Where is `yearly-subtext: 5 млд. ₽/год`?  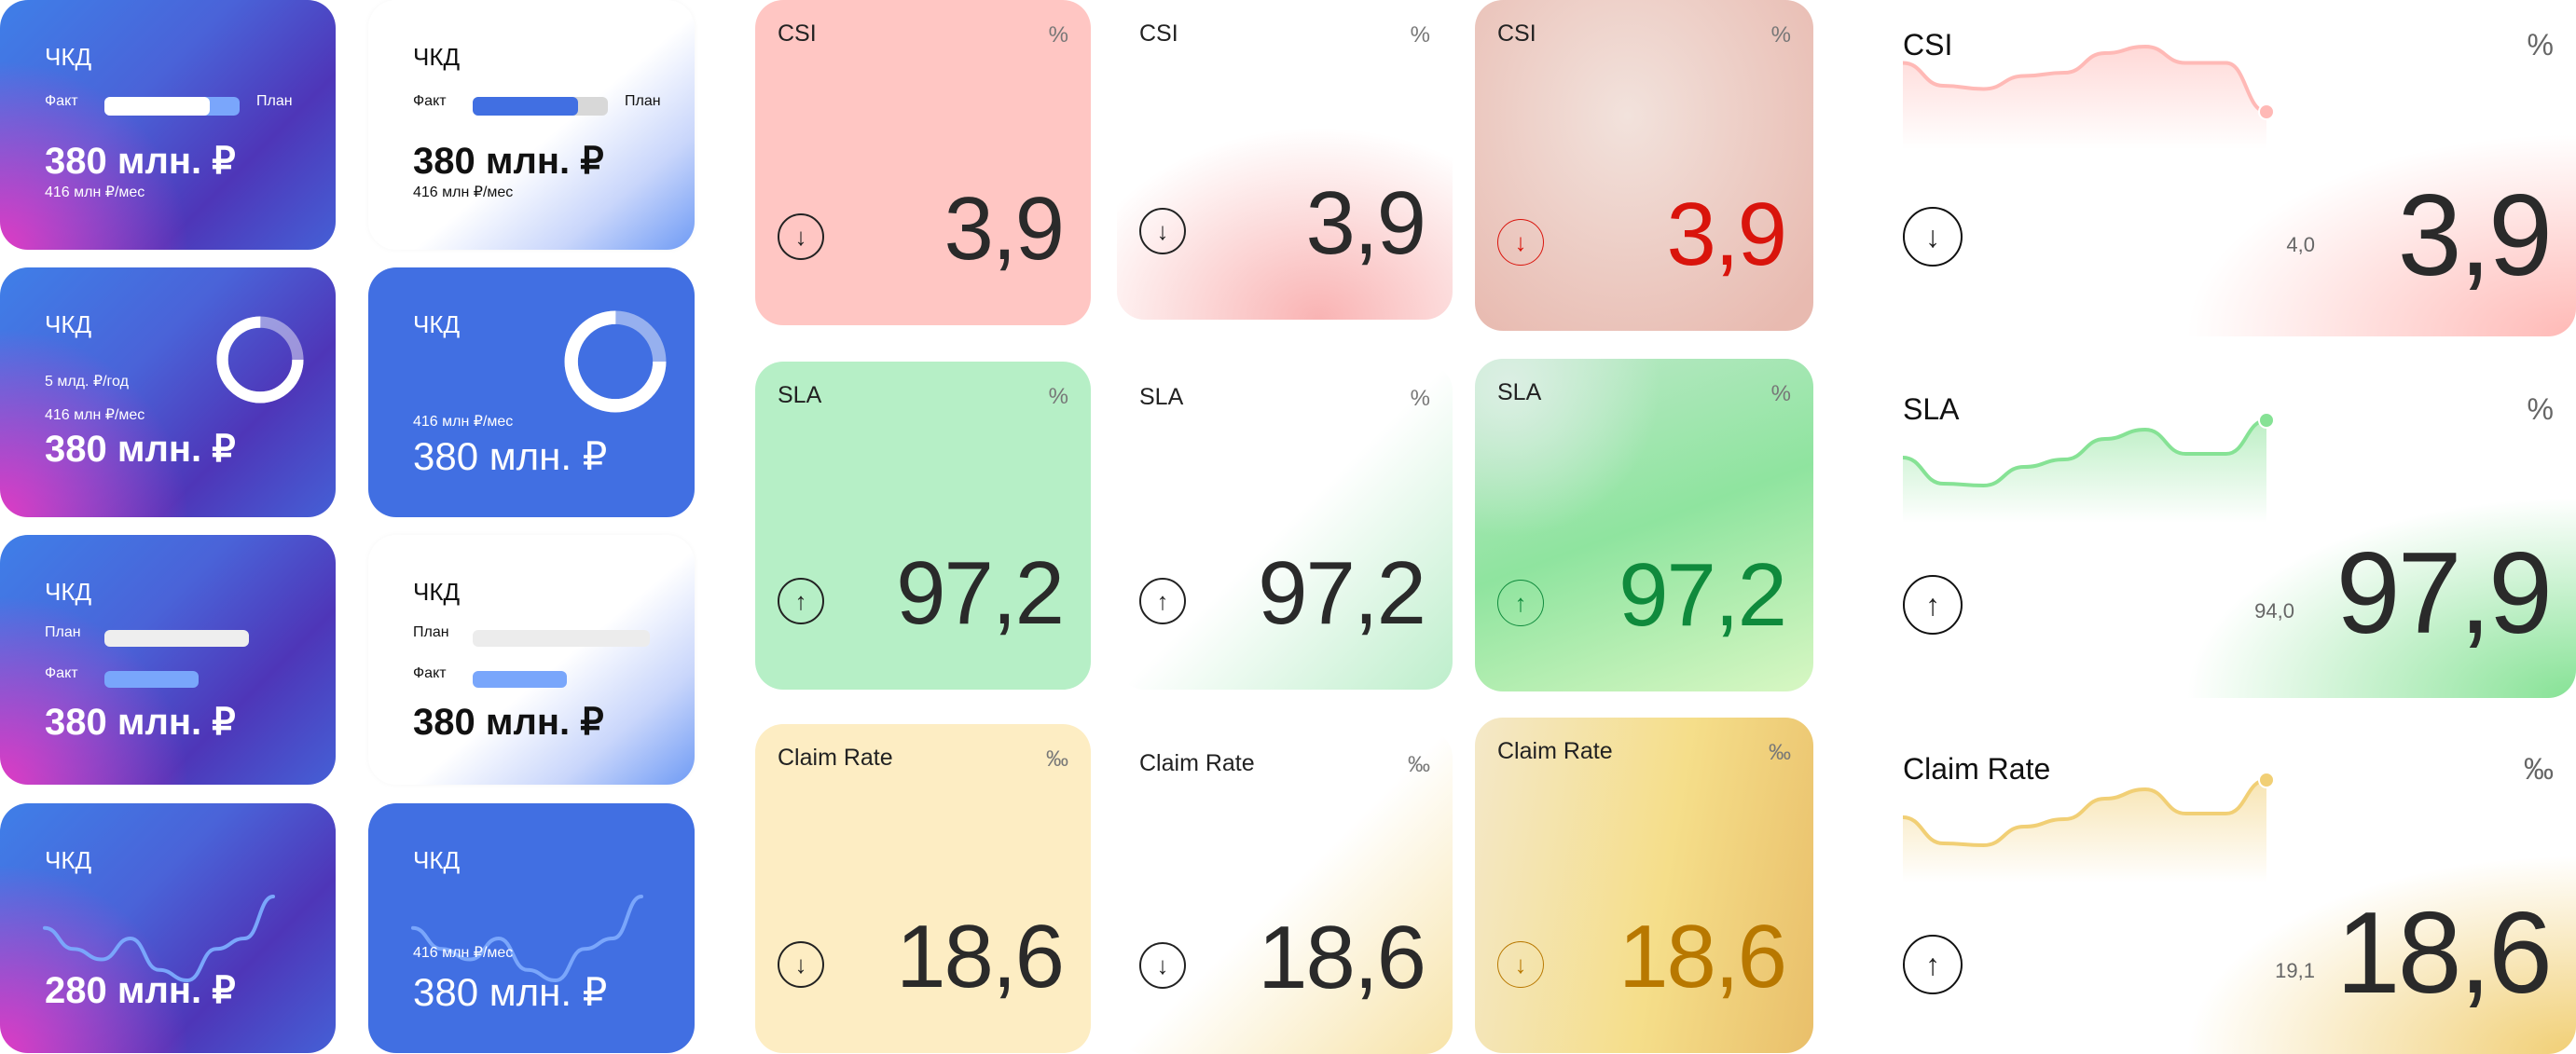 yearly-subtext: 5 млд. ₽/год is located at coordinates (87, 382).